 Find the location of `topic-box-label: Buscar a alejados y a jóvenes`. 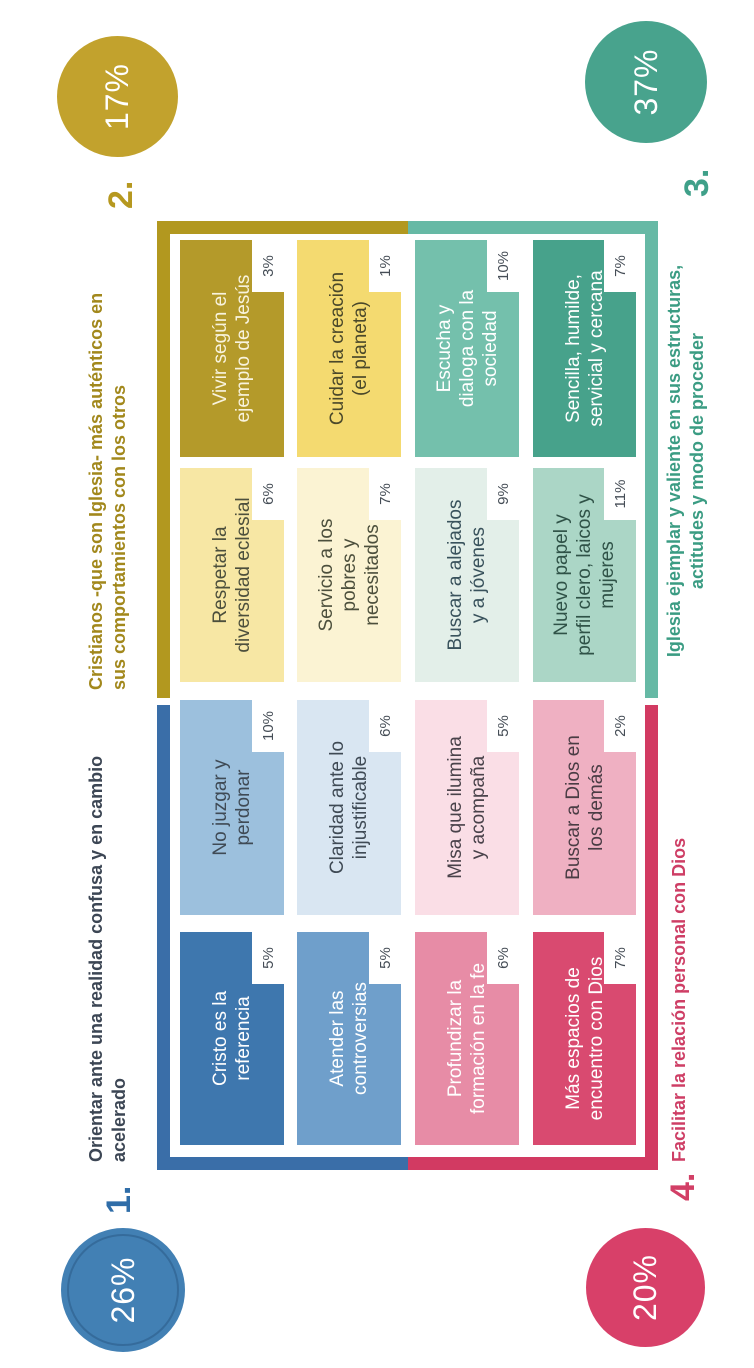

topic-box-label: Buscar a alejados y a jóvenes is located at coordinates (467, 575).